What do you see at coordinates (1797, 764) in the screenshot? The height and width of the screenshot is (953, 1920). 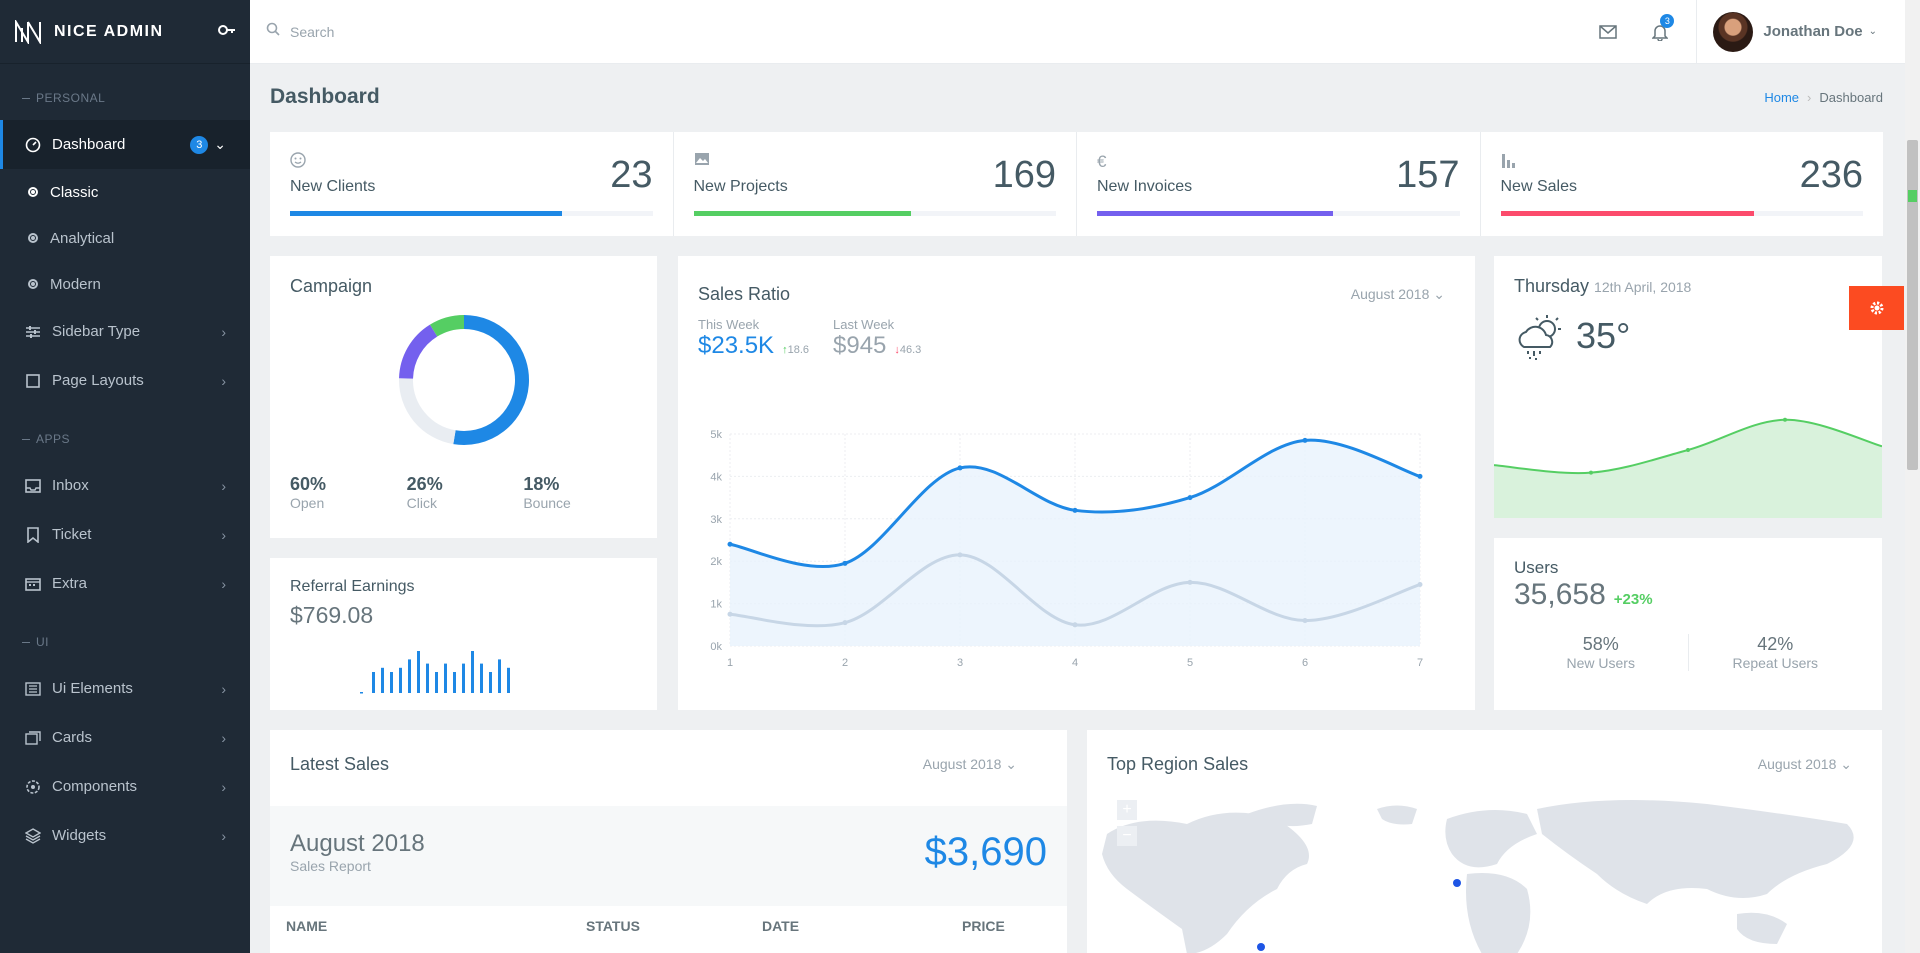 I see `period-select-value: August 2018` at bounding box center [1797, 764].